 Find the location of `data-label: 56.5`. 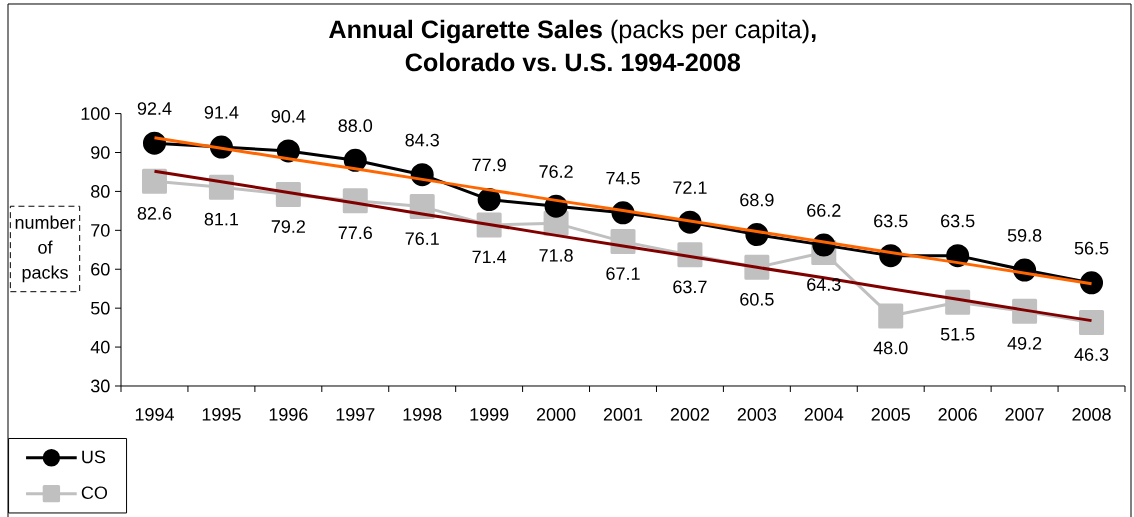

data-label: 56.5 is located at coordinates (1091, 248).